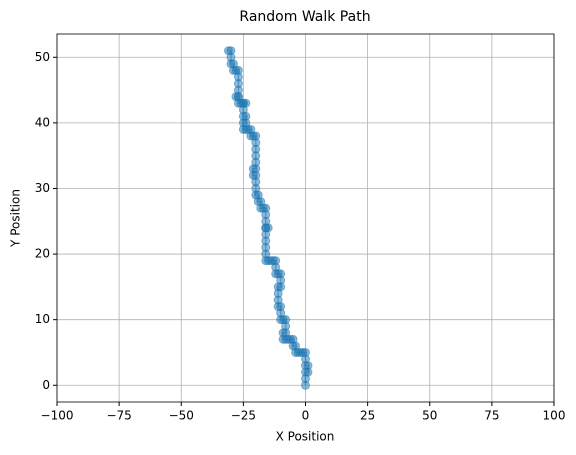  Describe the element at coordinates (554, 416) in the screenshot. I see `x-tick-label: 100` at that location.